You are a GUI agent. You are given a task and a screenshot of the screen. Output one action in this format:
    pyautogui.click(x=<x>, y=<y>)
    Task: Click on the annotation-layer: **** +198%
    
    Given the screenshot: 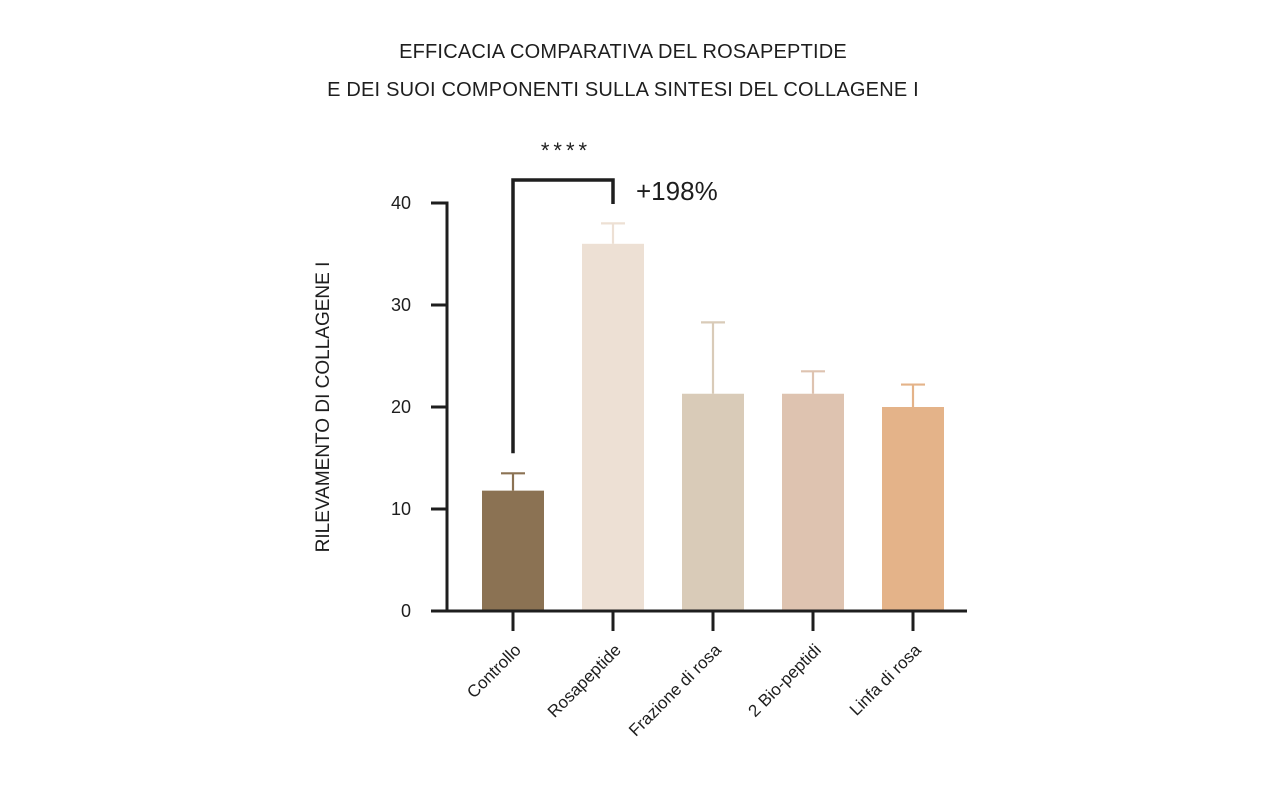 What is the action you would take?
    pyautogui.click(x=614, y=296)
    